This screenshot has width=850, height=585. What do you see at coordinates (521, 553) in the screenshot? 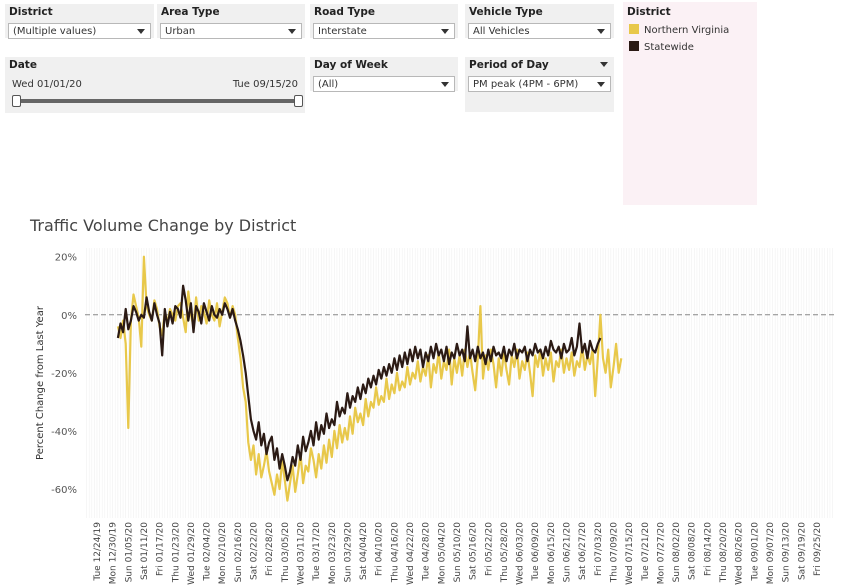
I see `x-tick-label: Wed 06/03/20` at bounding box center [521, 553].